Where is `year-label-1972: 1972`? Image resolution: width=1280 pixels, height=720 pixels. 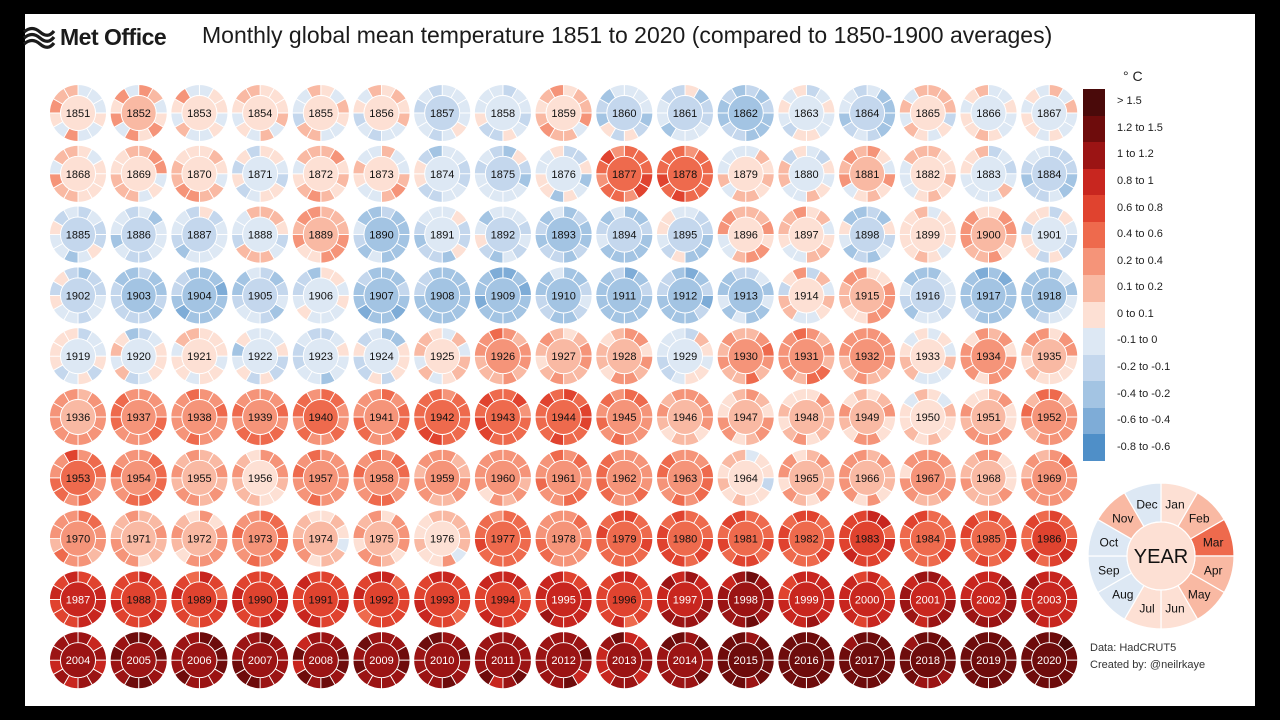 year-label-1972: 1972 is located at coordinates (199, 540).